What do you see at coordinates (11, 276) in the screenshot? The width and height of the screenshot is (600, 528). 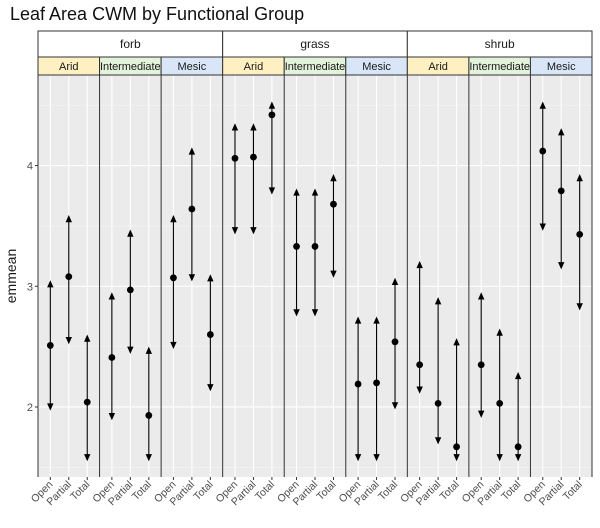 I see `y-axis-title: emmean` at bounding box center [11, 276].